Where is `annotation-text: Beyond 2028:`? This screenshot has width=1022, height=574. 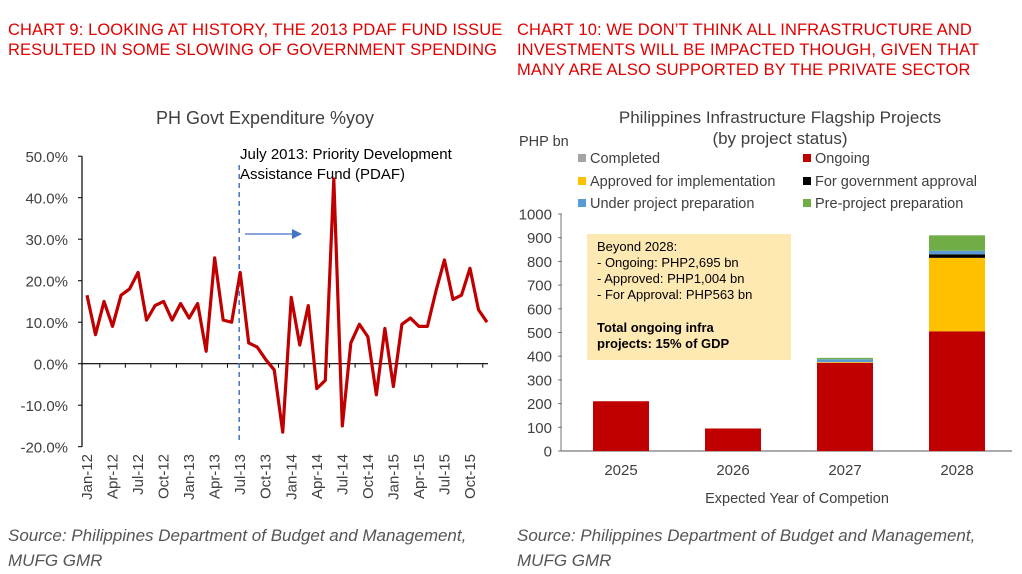 annotation-text: Beyond 2028: is located at coordinates (637, 246).